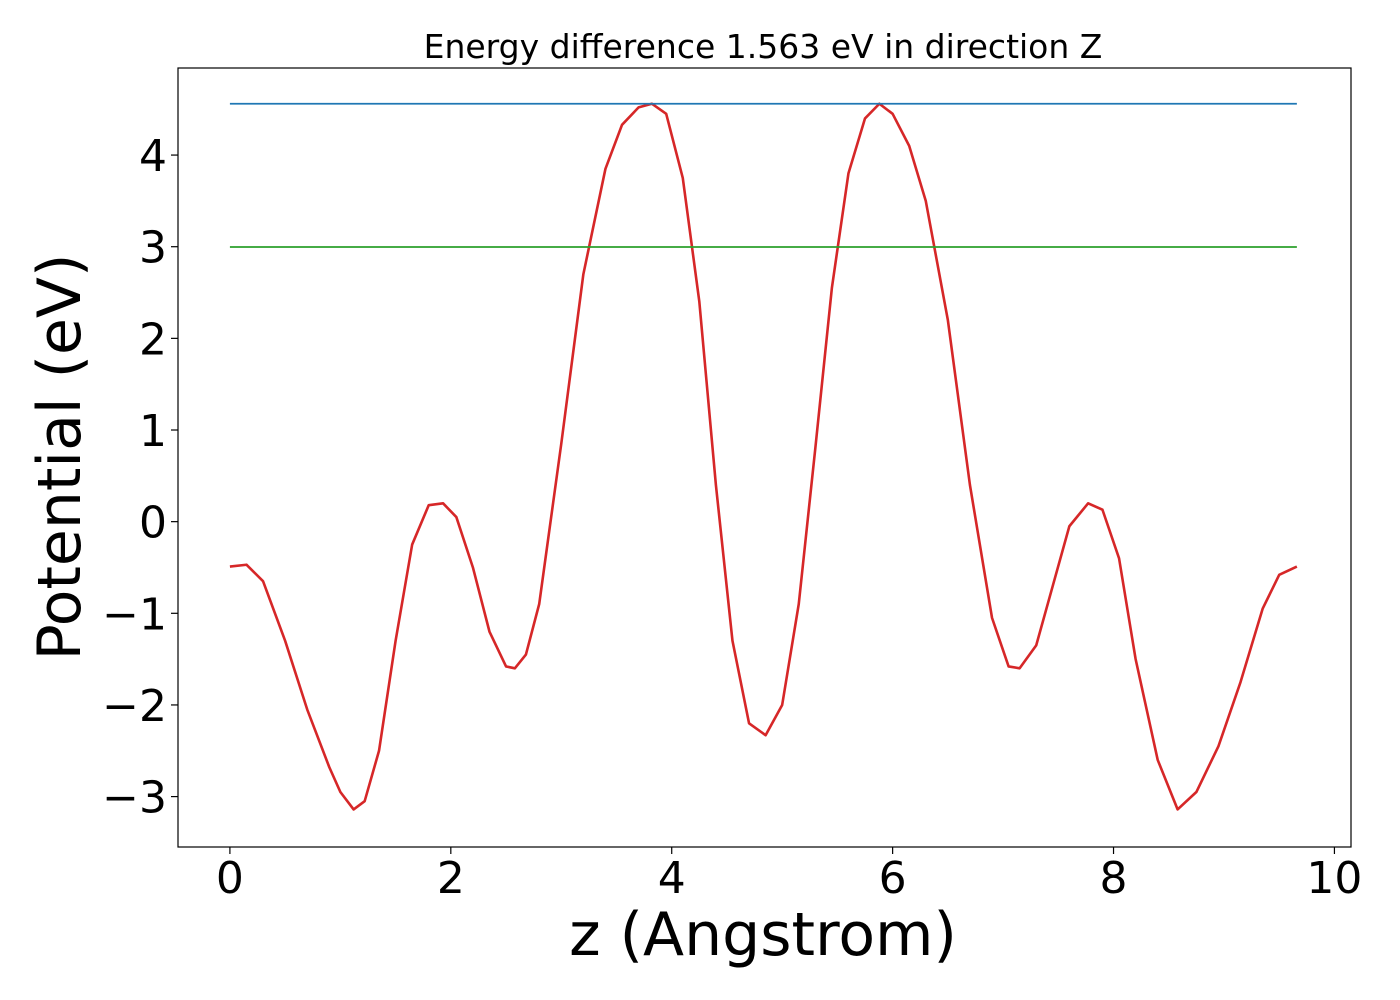  Describe the element at coordinates (230, 878) in the screenshot. I see `x-tick-label: 0` at that location.